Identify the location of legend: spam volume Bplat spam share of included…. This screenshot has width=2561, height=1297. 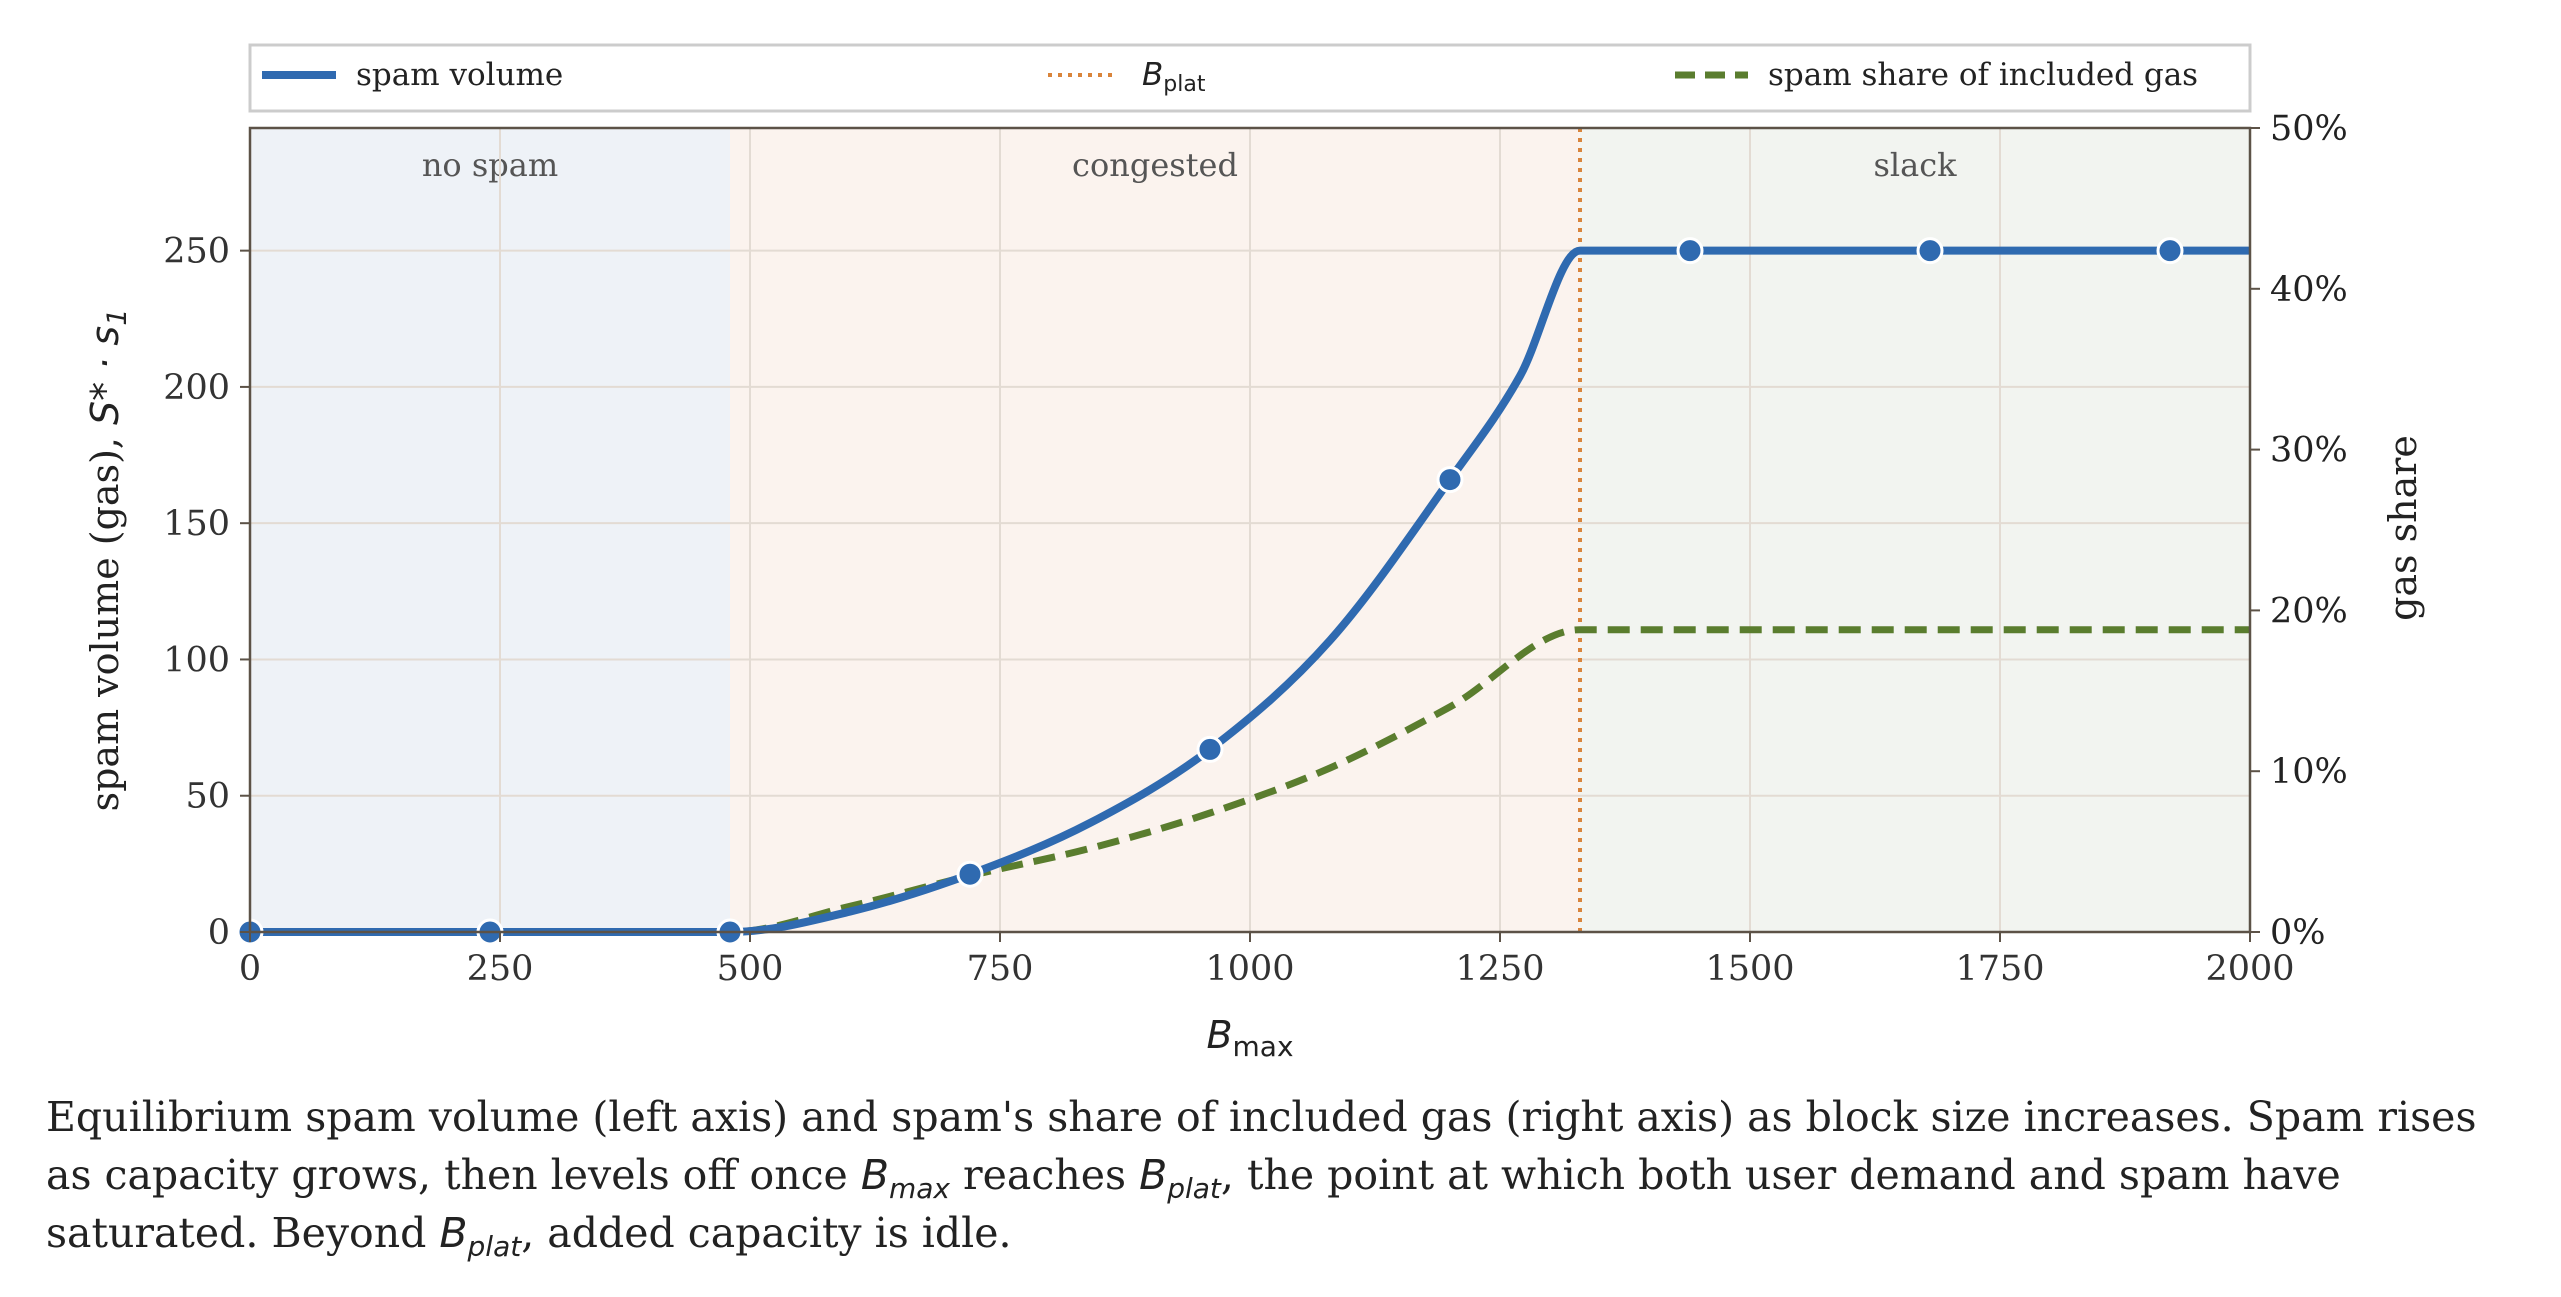
(1250, 78).